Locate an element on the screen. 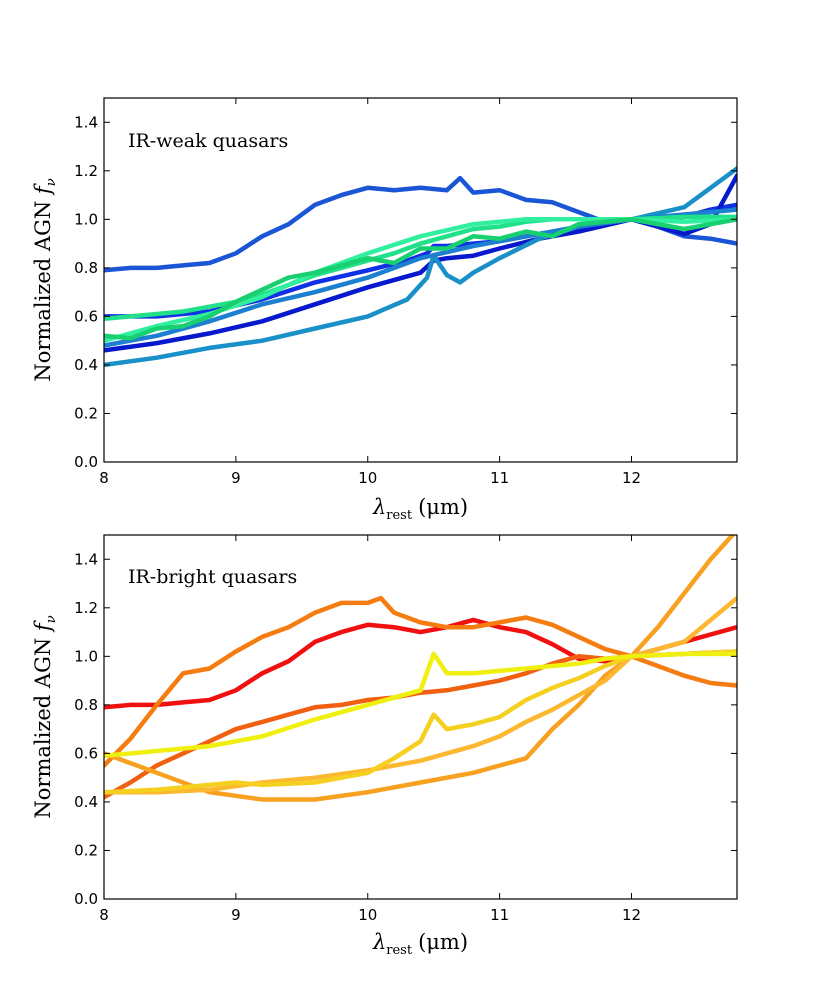 The image size is (818, 999). top-x-axis-symbol: λ is located at coordinates (379, 507).